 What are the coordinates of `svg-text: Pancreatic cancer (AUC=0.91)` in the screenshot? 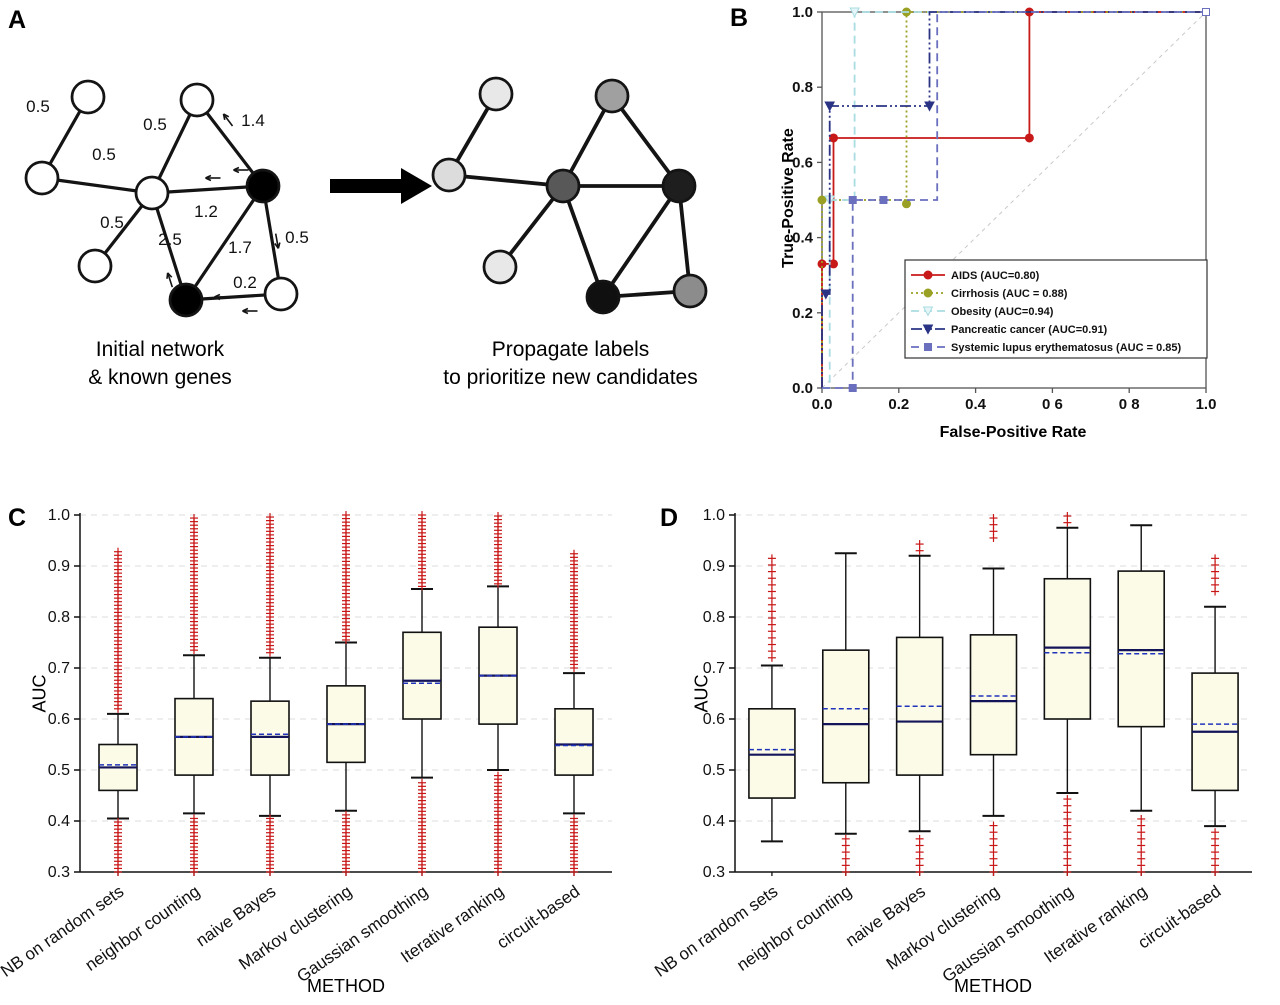 It's located at (1029, 330).